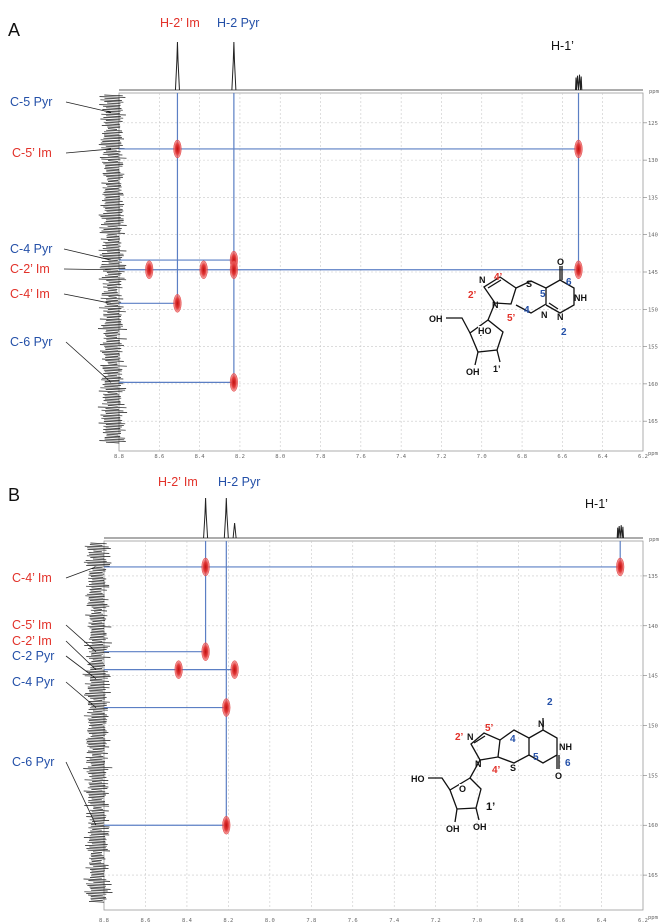 The height and width of the screenshot is (924, 661). What do you see at coordinates (654, 540) in the screenshot?
I see `panel-b-y-unit: ppm` at bounding box center [654, 540].